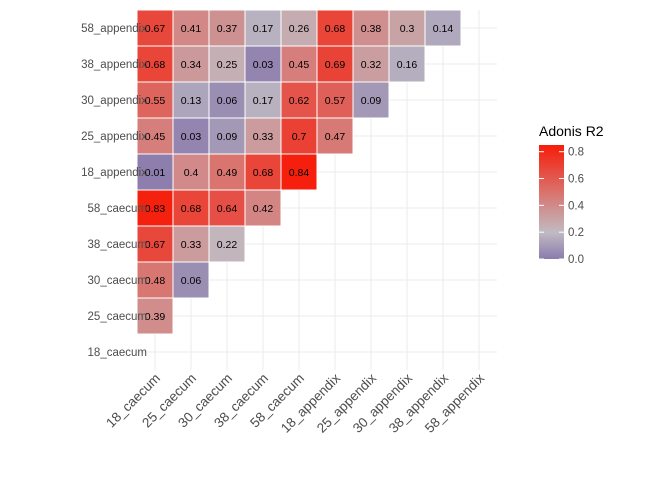 This screenshot has height=480, width=672. What do you see at coordinates (117, 245) in the screenshot?
I see `y-tick-label: 38_caecum` at bounding box center [117, 245].